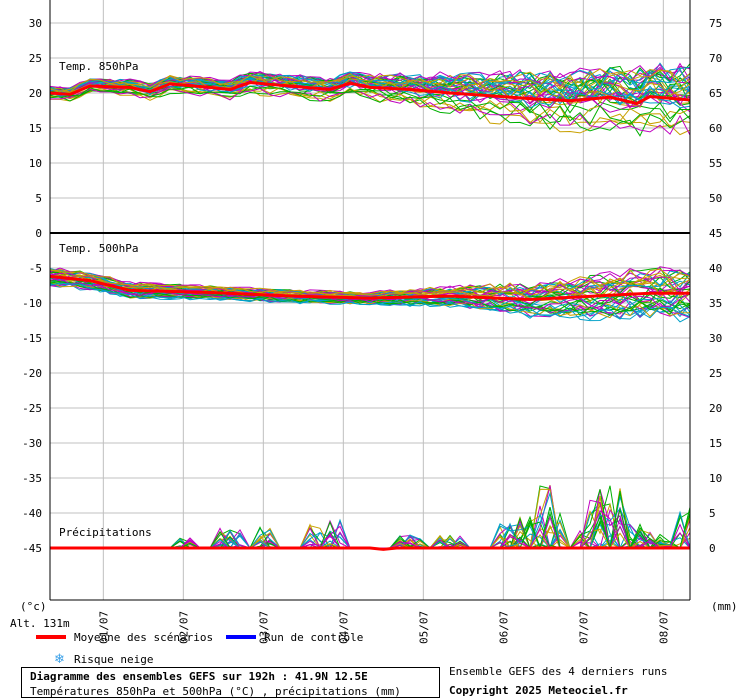 The width and height of the screenshot is (740, 700). I want to click on panel-label-t500: Temp. 500hPa, so click(98, 248).